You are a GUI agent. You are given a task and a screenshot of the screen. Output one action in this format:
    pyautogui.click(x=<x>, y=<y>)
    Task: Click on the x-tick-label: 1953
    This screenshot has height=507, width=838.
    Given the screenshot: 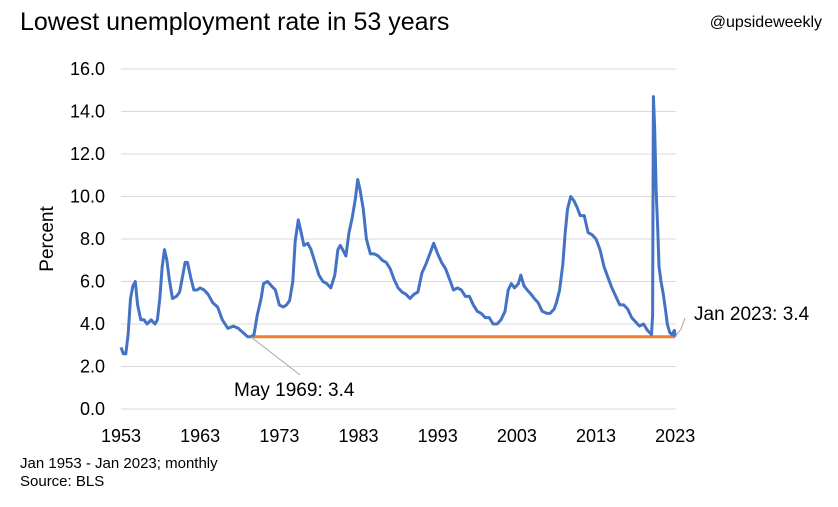 What is the action you would take?
    pyautogui.click(x=121, y=436)
    